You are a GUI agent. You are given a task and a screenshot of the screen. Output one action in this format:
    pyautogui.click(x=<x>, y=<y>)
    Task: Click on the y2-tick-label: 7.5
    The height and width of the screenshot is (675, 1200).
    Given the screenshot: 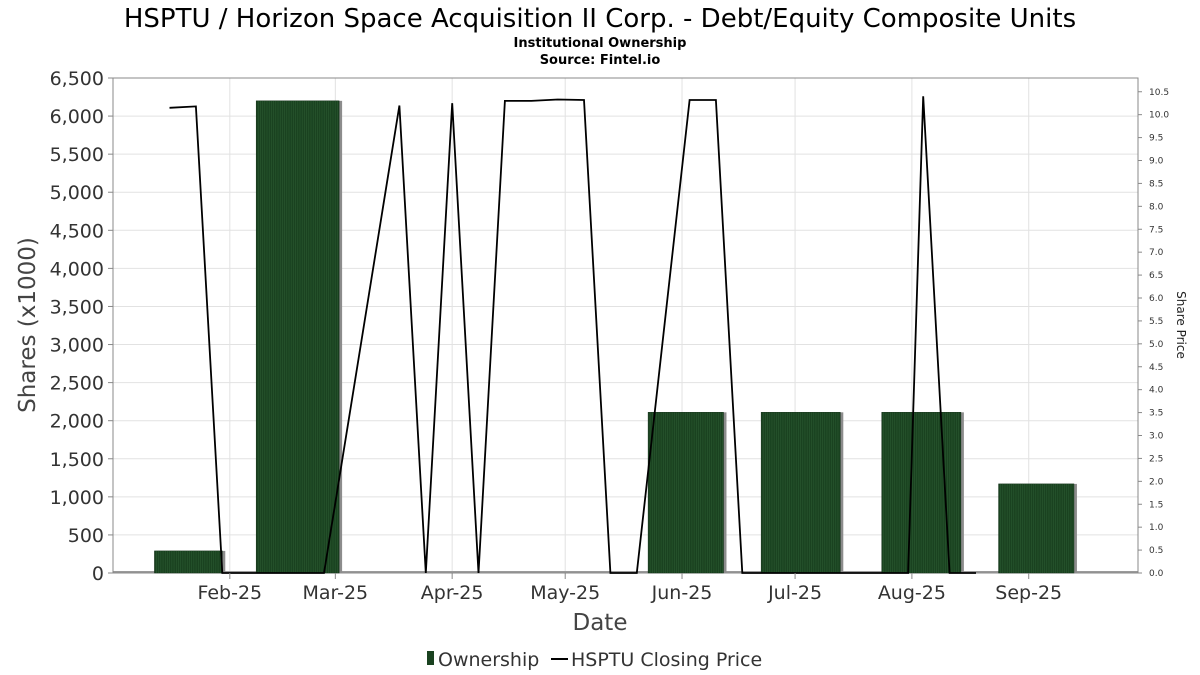 What is the action you would take?
    pyautogui.click(x=1156, y=230)
    